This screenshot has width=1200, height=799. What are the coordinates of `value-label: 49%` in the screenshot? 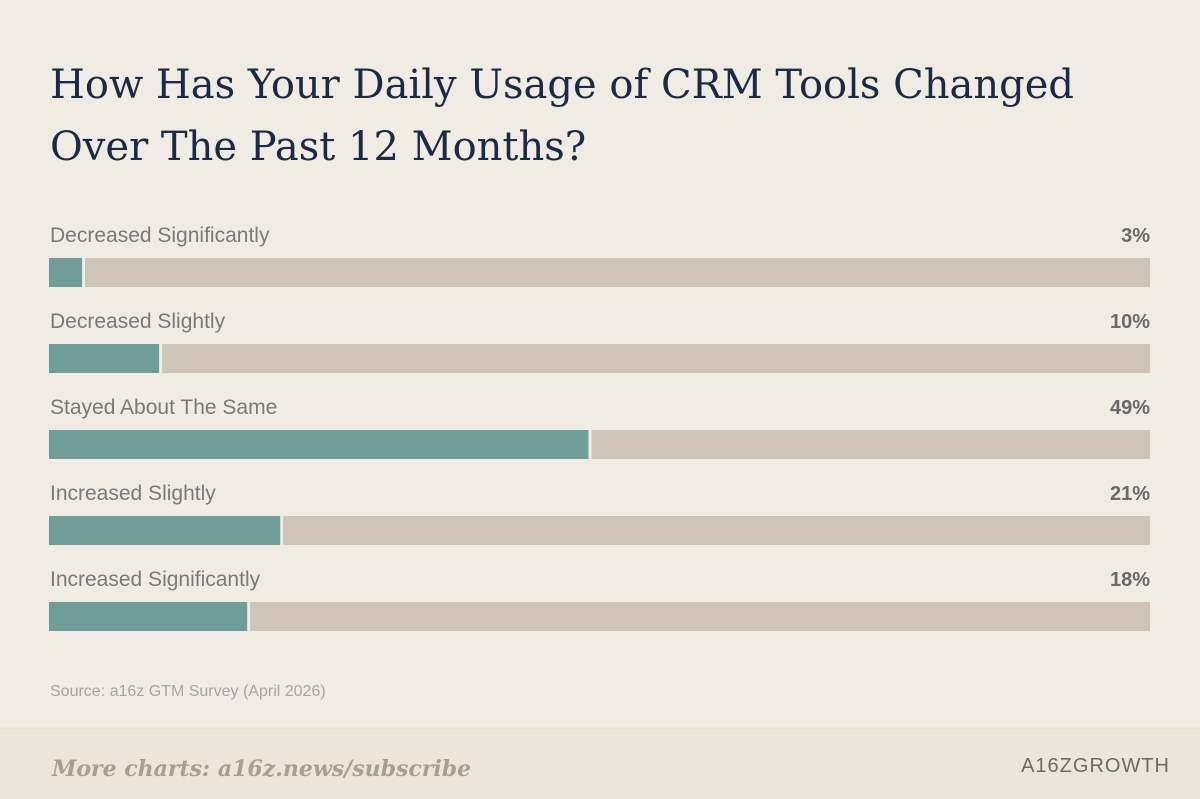 It's located at (1130, 408).